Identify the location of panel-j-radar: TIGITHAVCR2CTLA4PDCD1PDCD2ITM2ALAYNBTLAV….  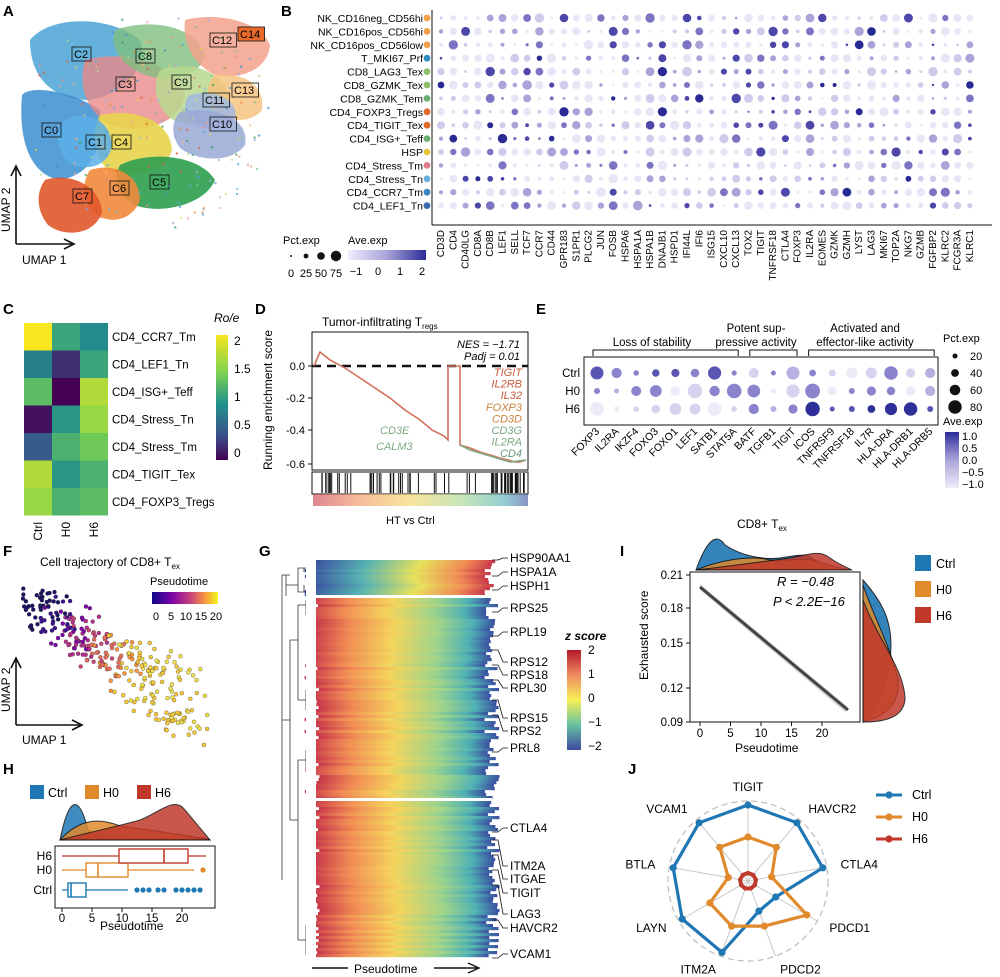
(778, 878).